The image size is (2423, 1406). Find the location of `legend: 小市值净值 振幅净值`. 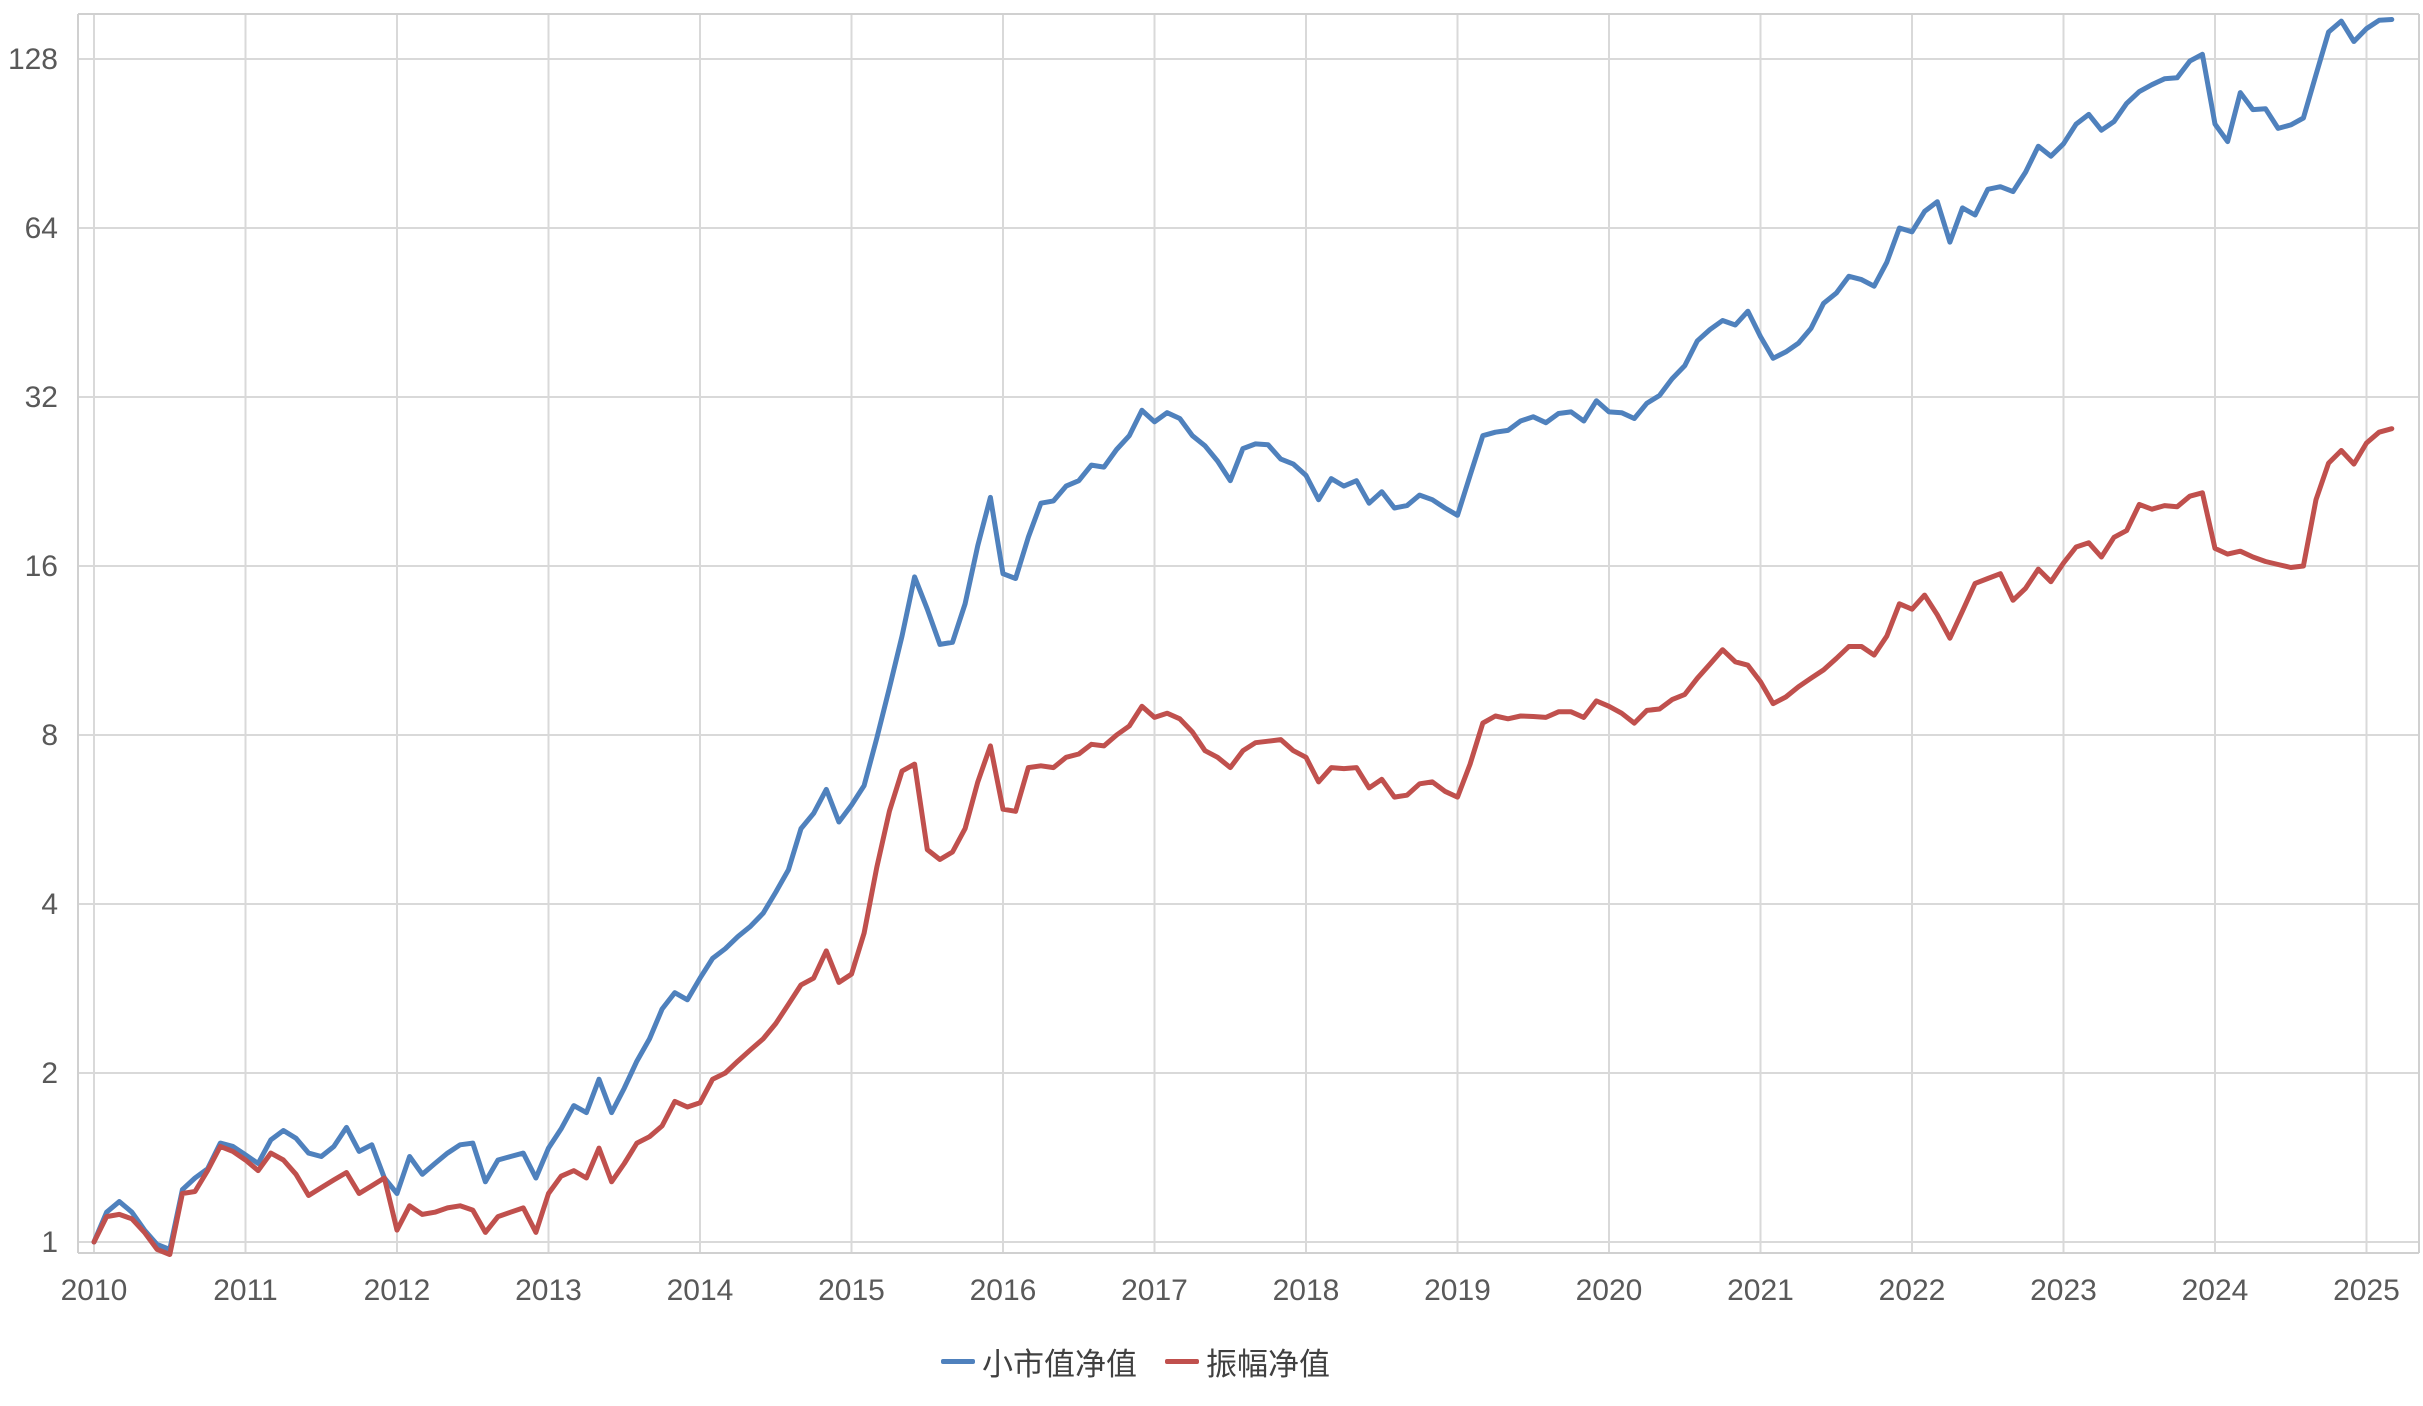

legend: 小市值净值 振幅净值 is located at coordinates (1135, 1361).